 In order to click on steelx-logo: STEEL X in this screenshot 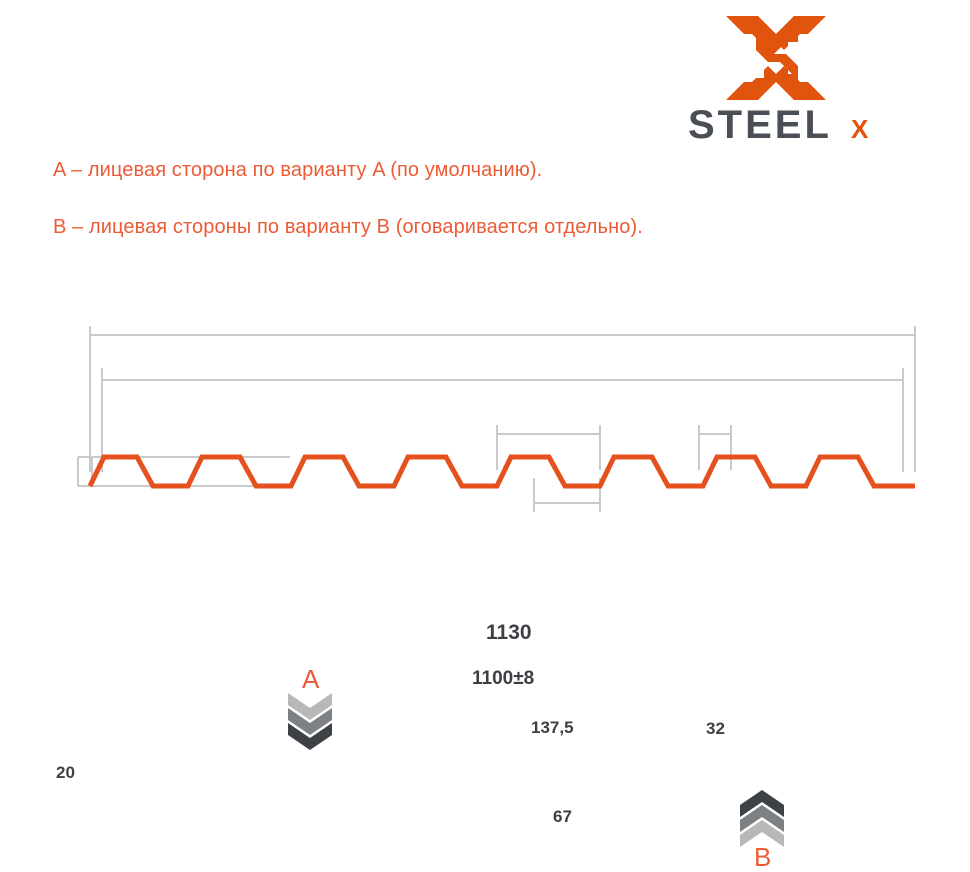, I will do `click(798, 79)`.